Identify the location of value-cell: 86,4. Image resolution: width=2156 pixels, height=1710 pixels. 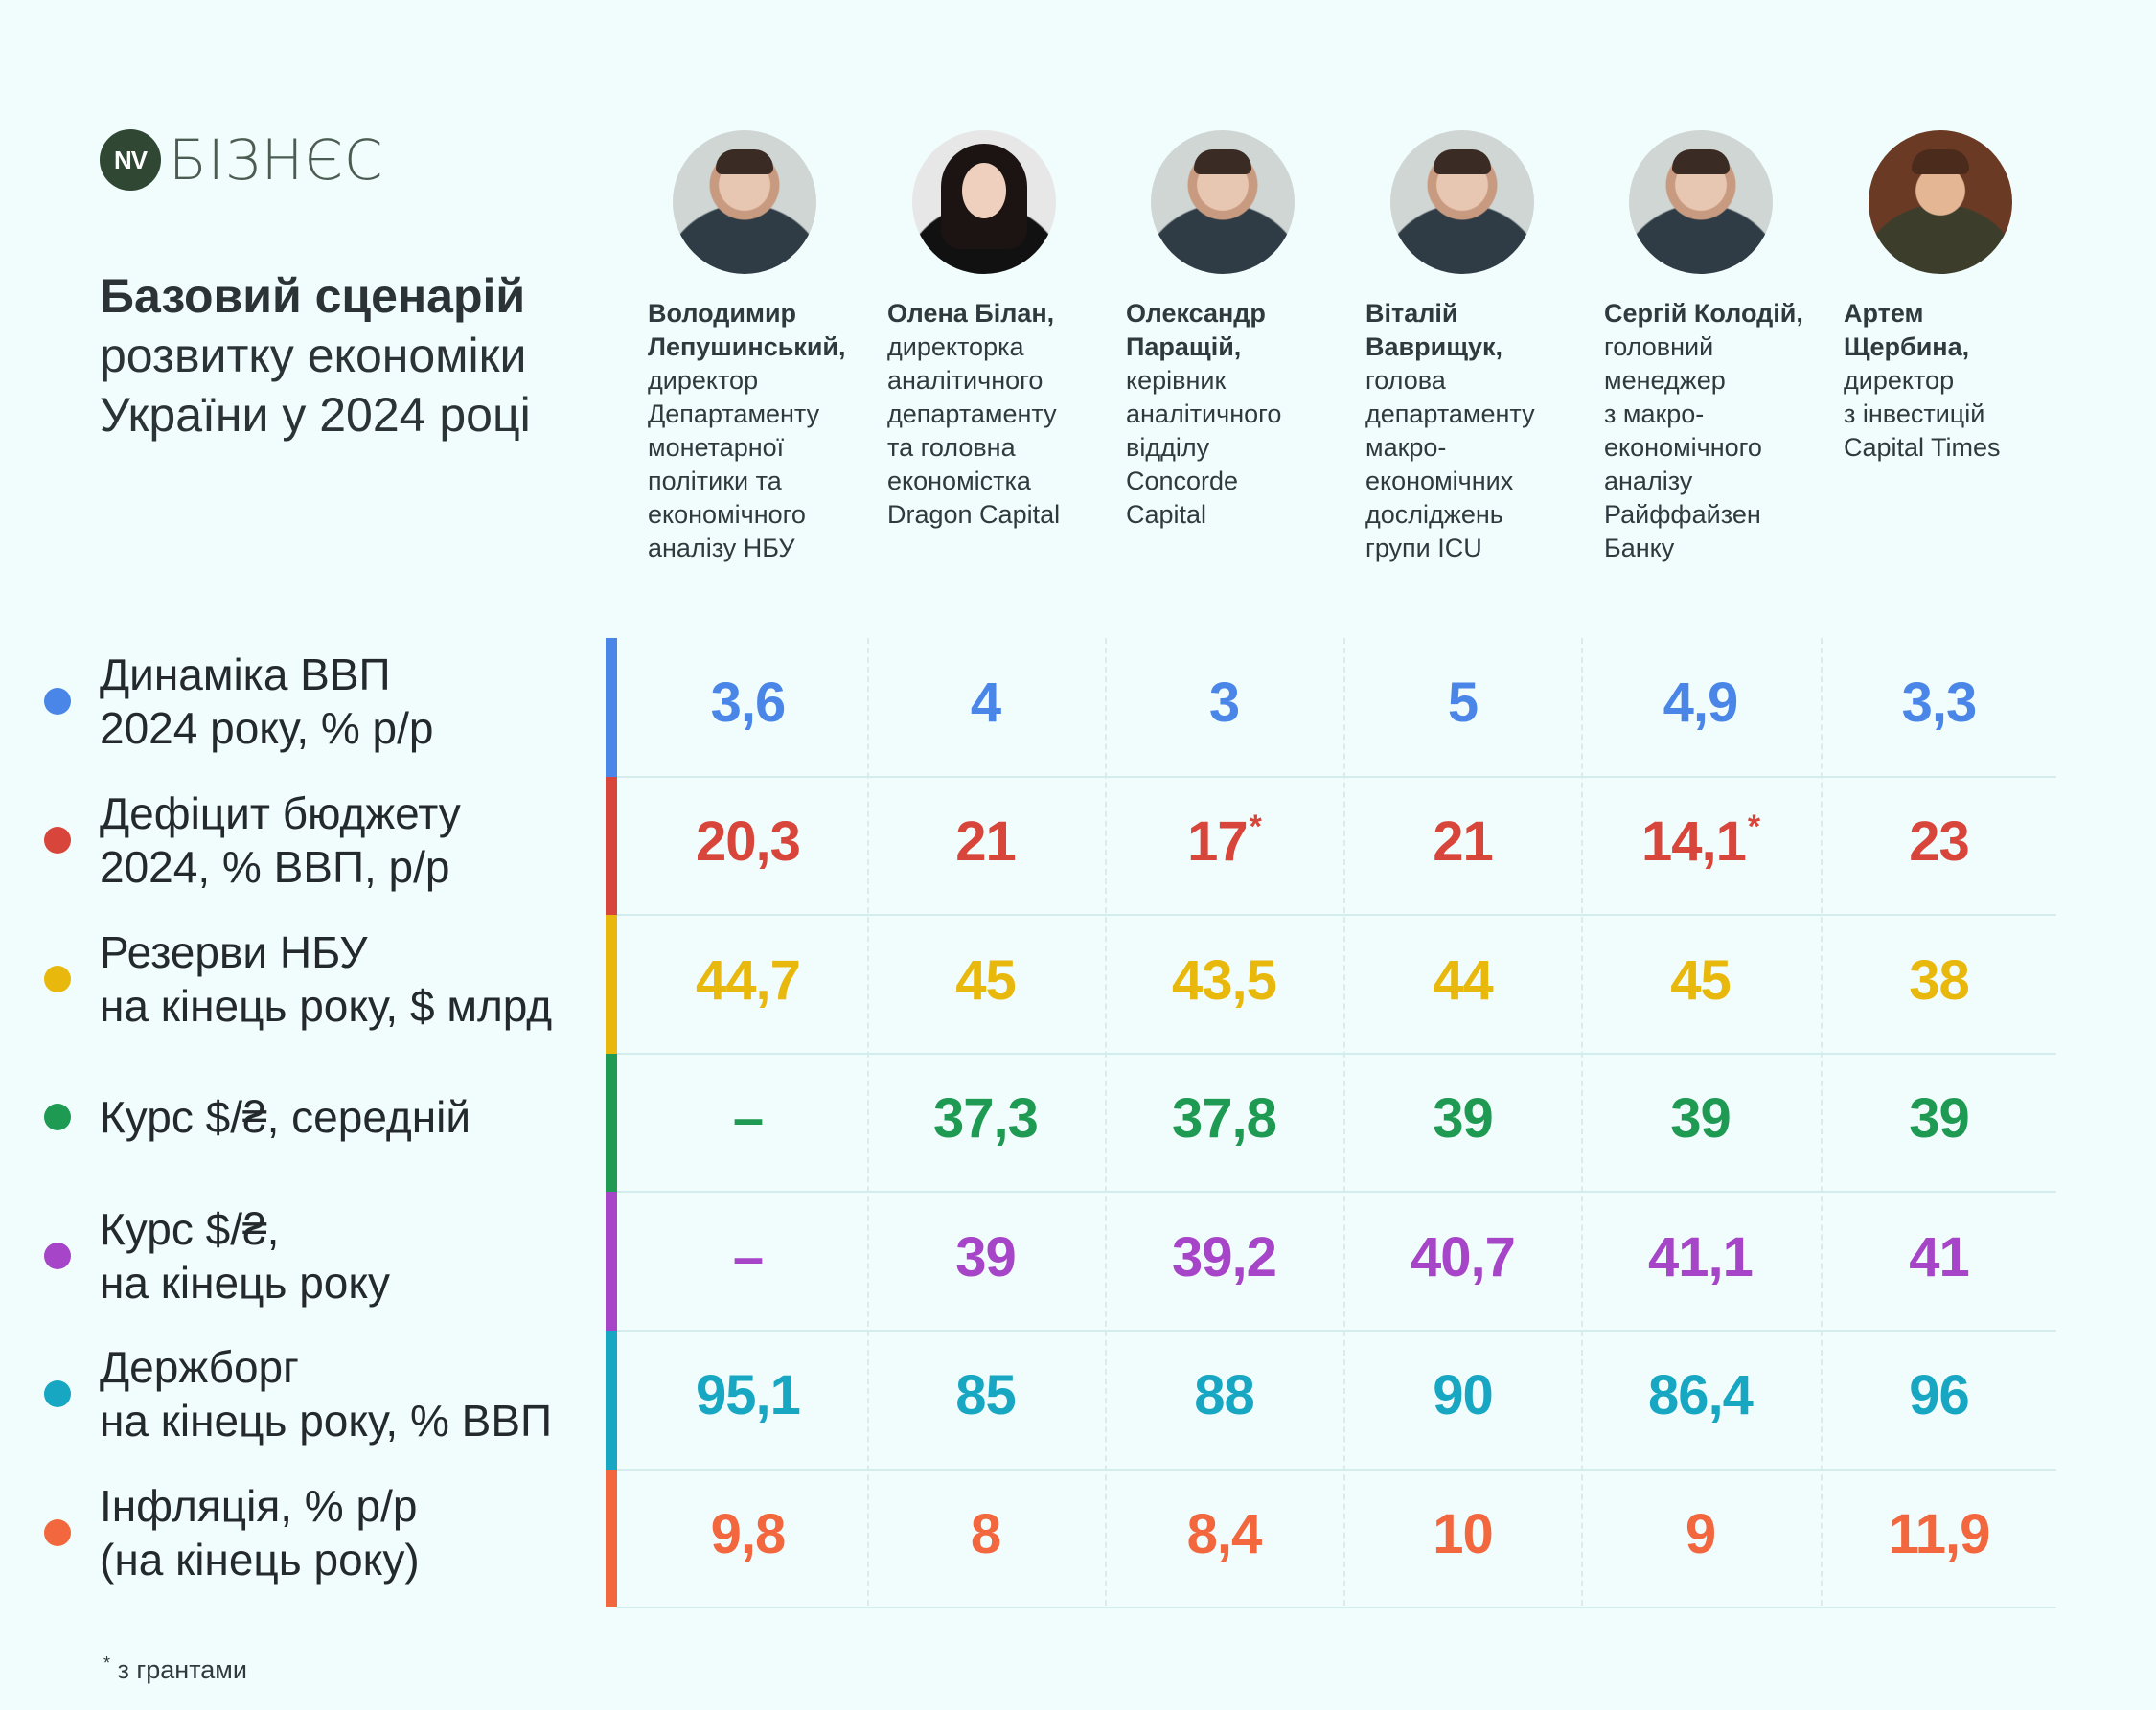
(1700, 1396).